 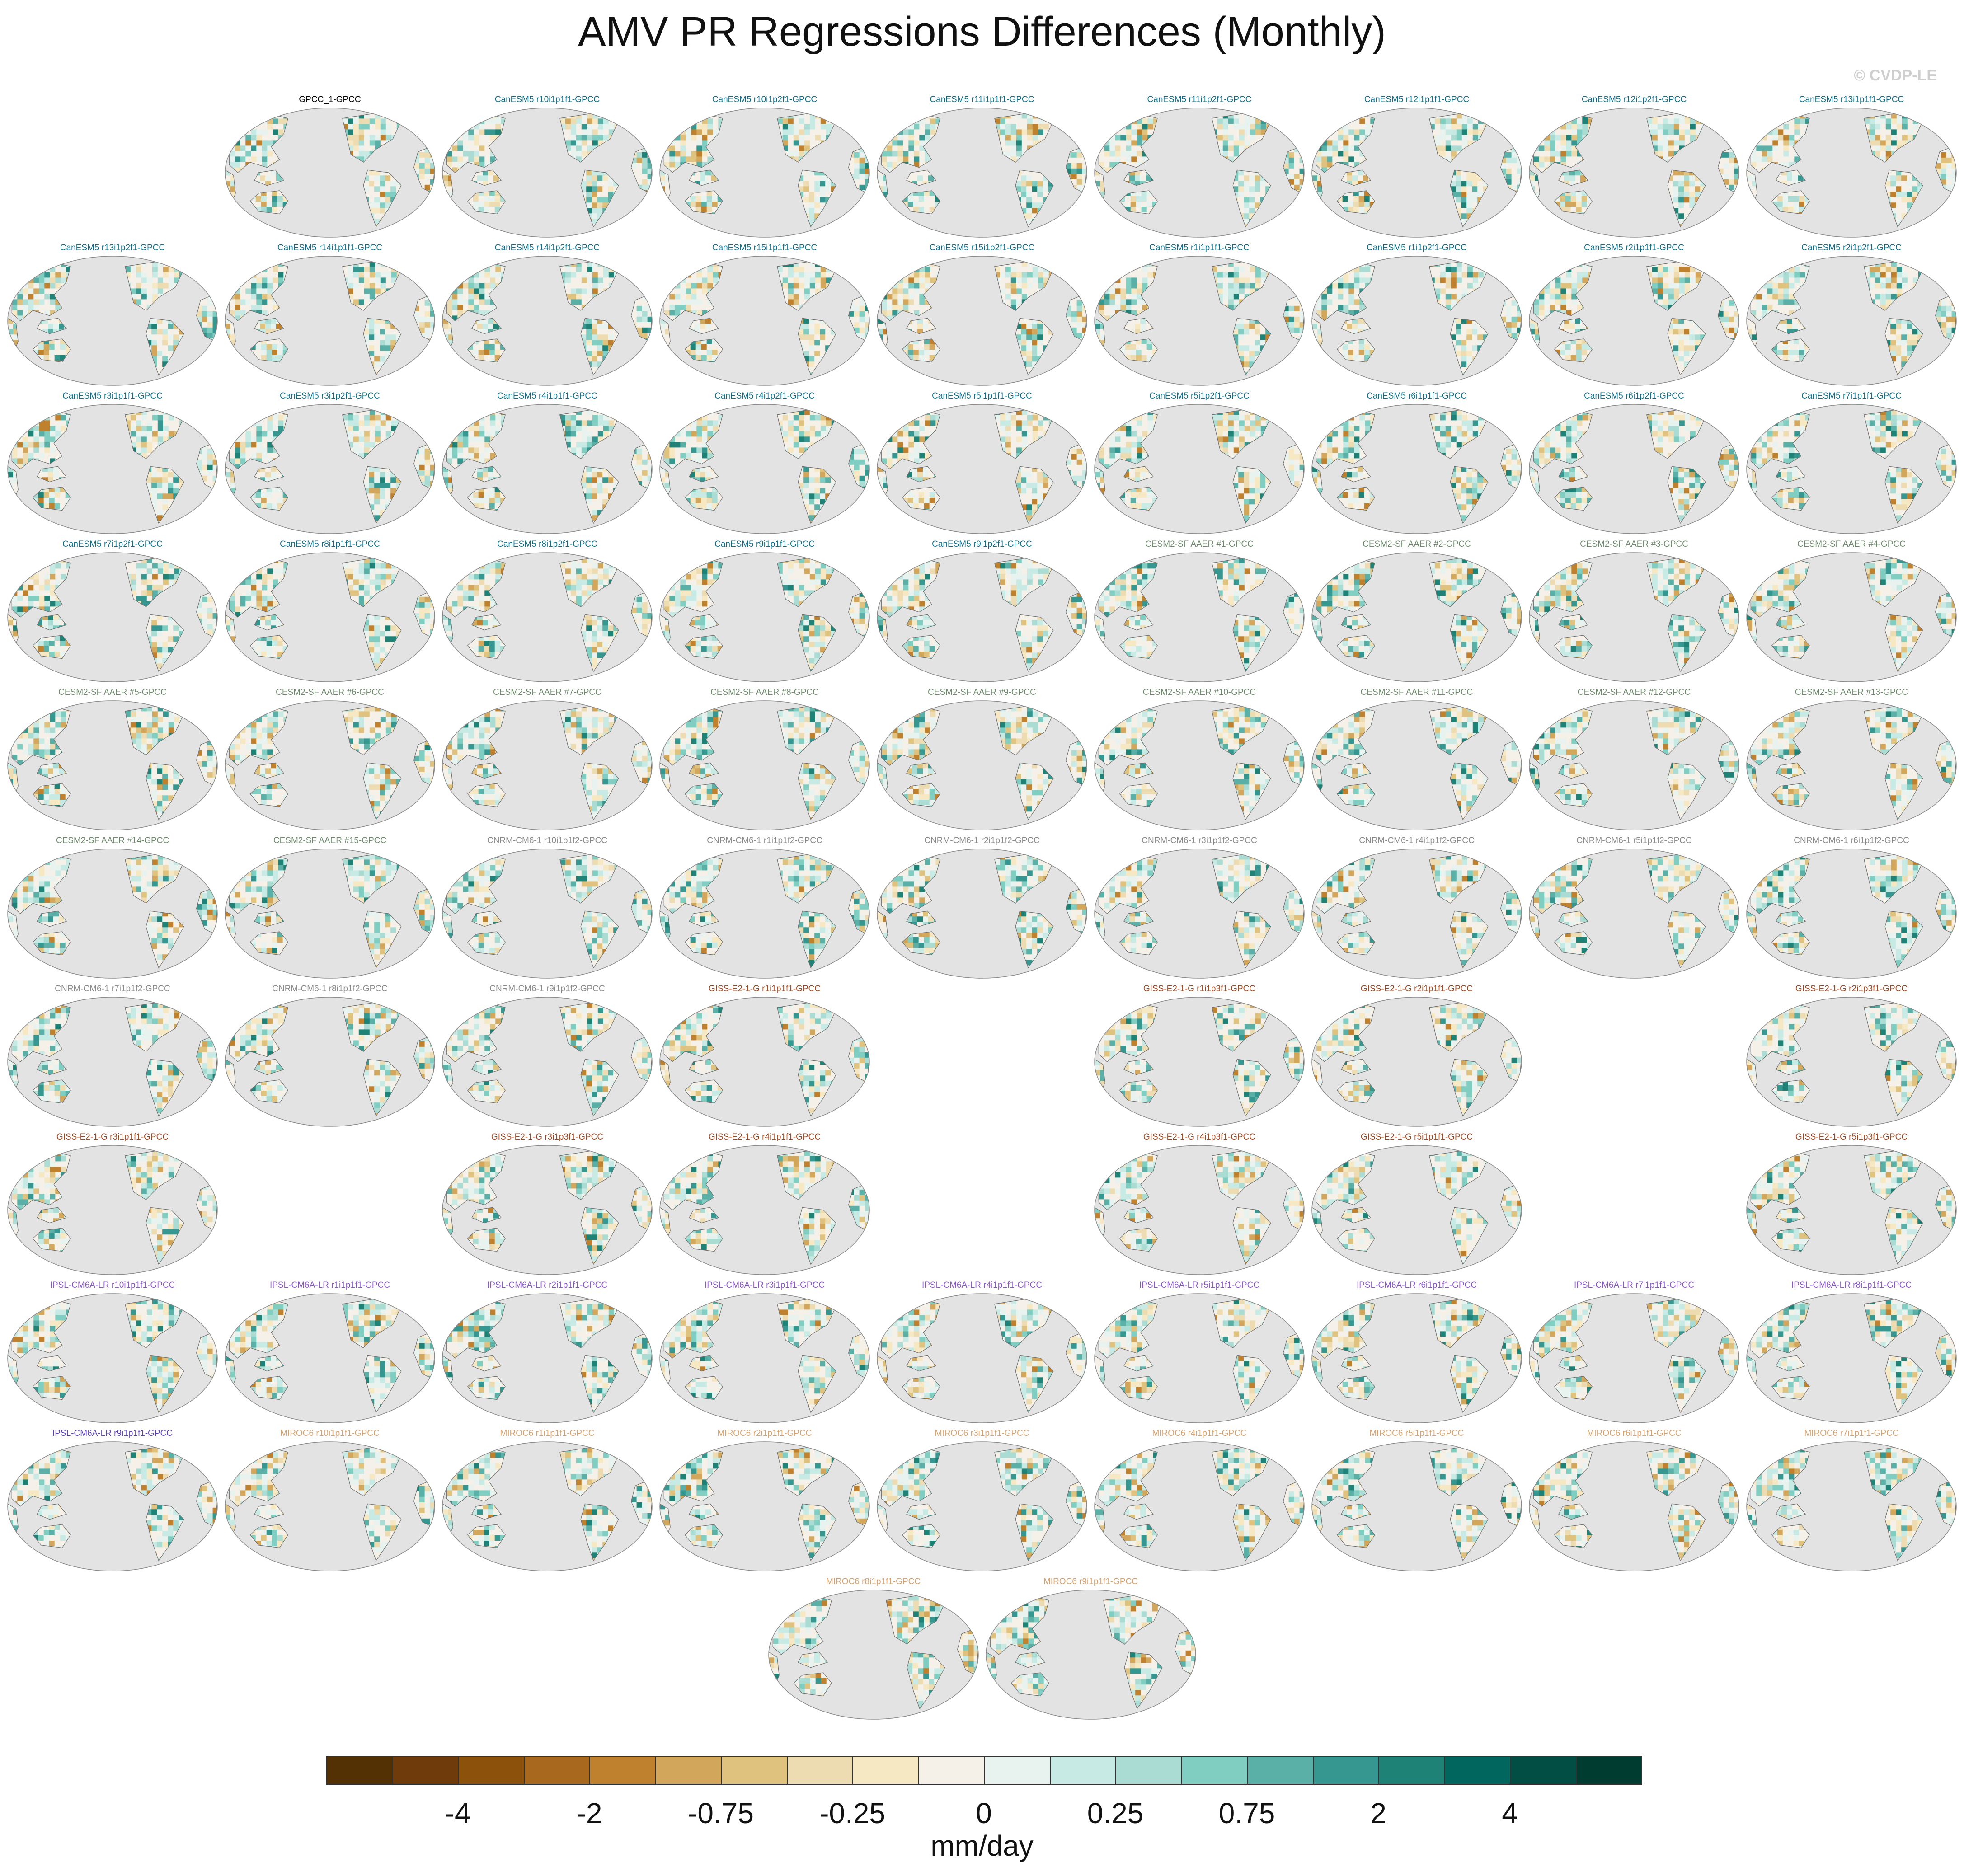 I want to click on map-panel: CanESM5 r12i1p2f1-GPCC, so click(x=1634, y=167).